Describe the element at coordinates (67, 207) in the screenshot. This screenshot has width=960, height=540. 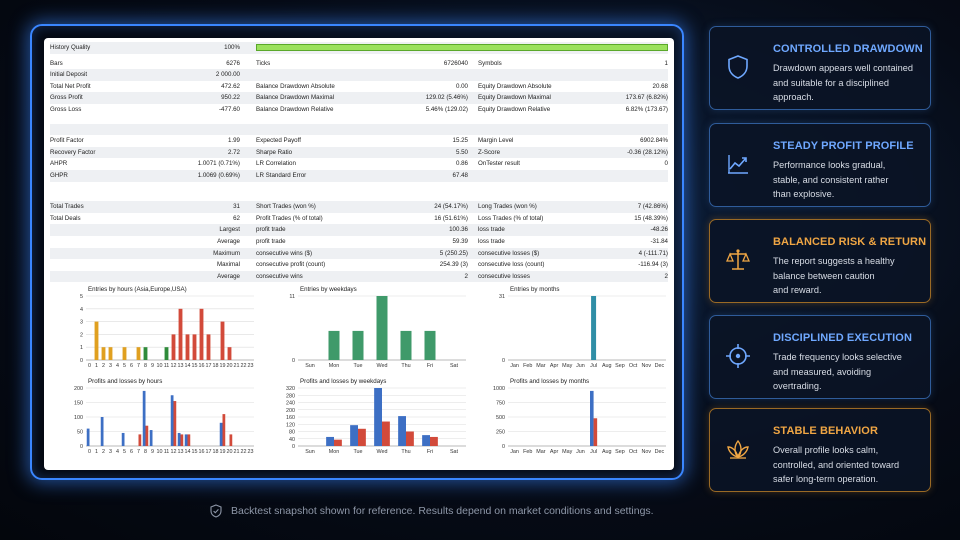
I see `metric-label-1: Total Trades` at that location.